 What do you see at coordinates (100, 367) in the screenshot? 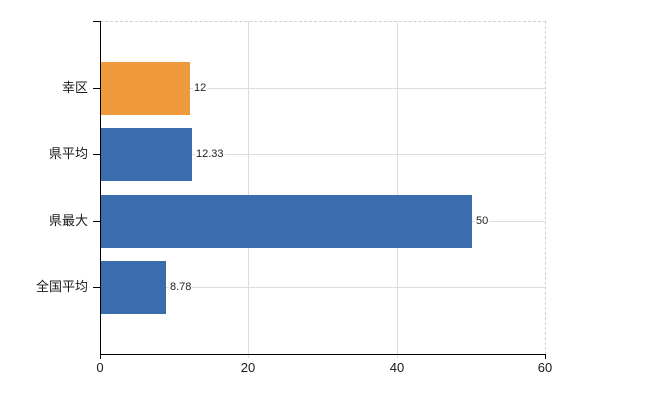
I see `x-tick-label: 0` at bounding box center [100, 367].